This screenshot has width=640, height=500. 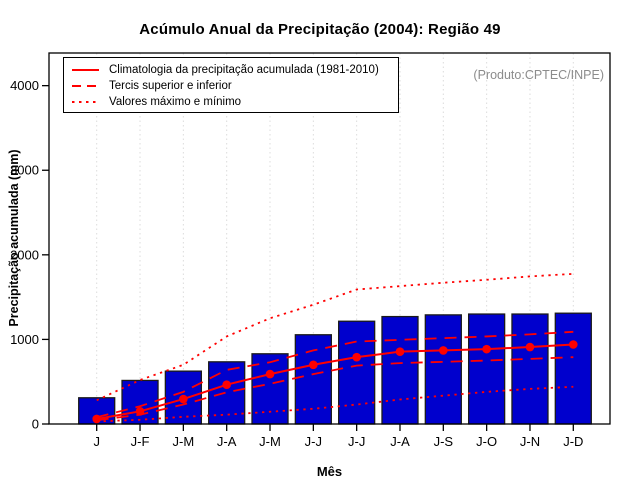 What do you see at coordinates (486, 369) in the screenshot?
I see `bar-J-O` at bounding box center [486, 369].